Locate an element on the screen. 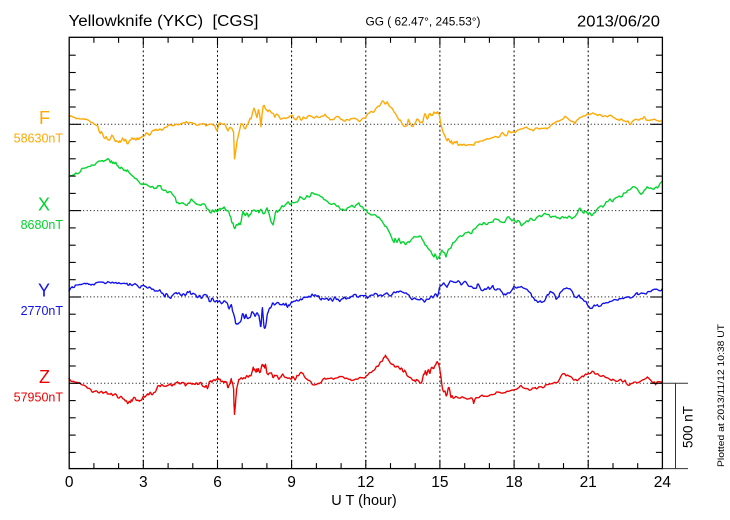  svg-text: 6 is located at coordinates (217, 482).